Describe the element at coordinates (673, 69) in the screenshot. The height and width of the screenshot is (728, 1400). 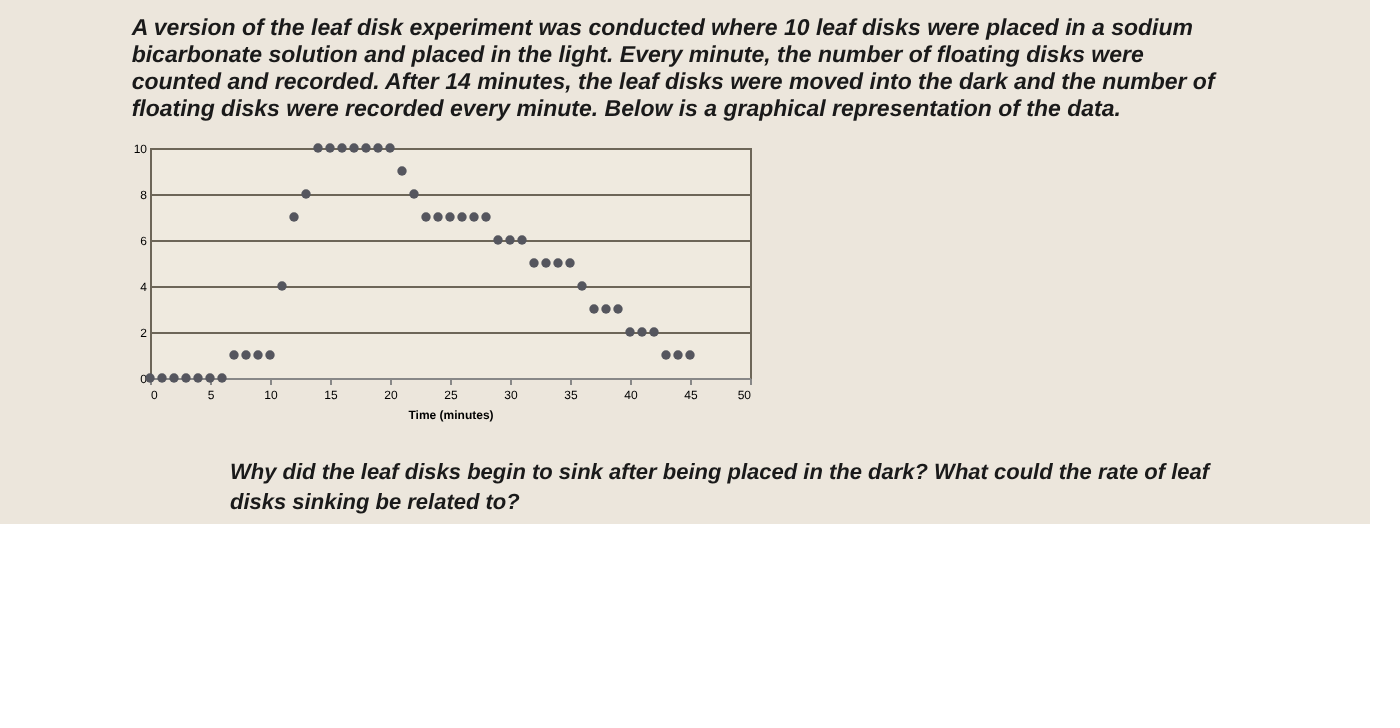
I see `chart-title: A version of the leaf disk experiment was conducted where 10 leaf disks were placed in a sodium bicarbonate solution and placed in the light. Every minute, the number of floating disks were counted and recorded. After 14 minutes, the leaf disks were moved into the dark and the number of floating disks were recorded every minute. Below is a graphical representation of the data.` at that location.